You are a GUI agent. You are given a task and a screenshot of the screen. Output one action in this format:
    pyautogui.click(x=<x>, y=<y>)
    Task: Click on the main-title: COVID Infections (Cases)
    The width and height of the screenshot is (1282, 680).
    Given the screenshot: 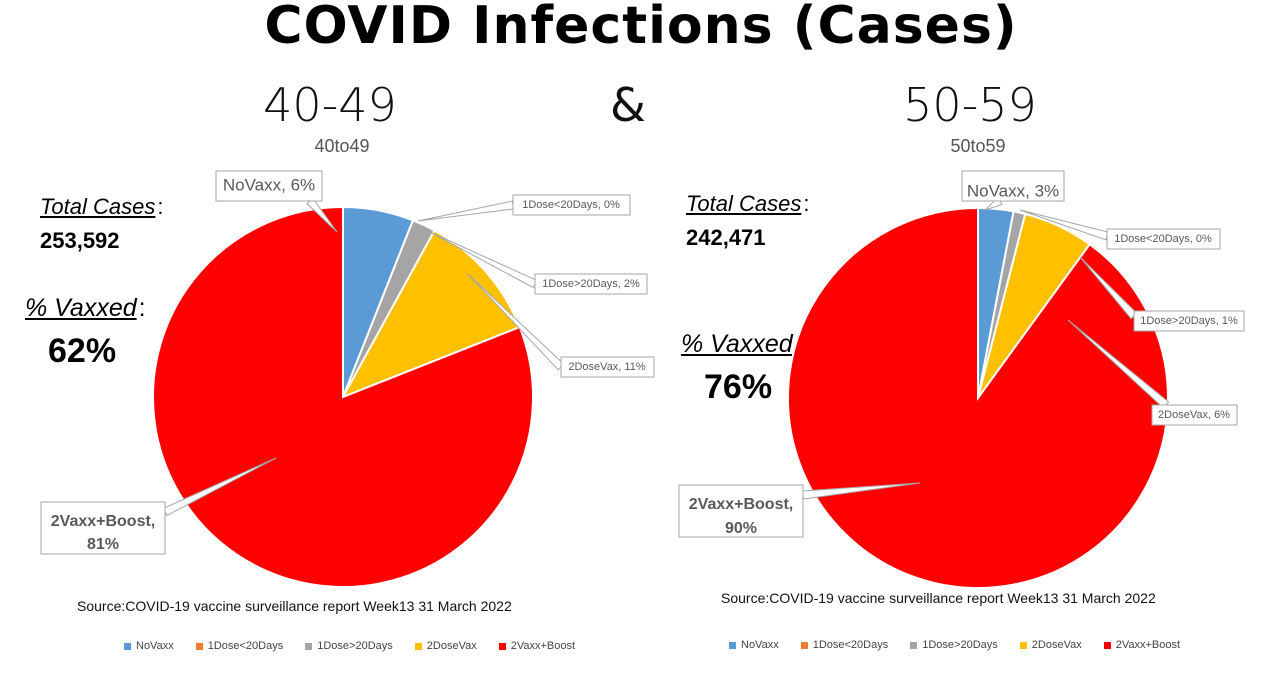 What is the action you would take?
    pyautogui.click(x=641, y=28)
    